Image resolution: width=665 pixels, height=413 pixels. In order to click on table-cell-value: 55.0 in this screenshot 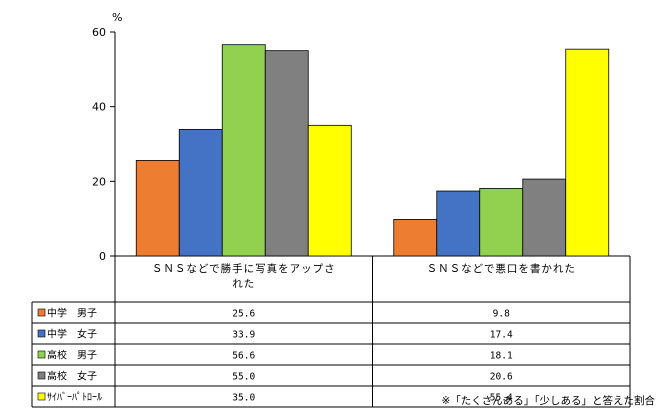, I will do `click(243, 377)`.